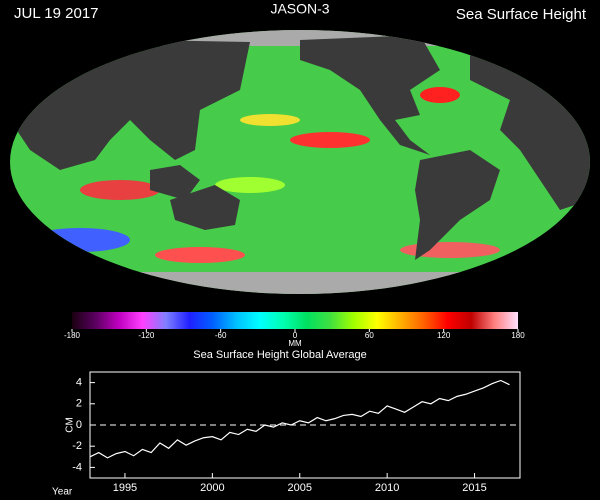  Describe the element at coordinates (62, 492) in the screenshot. I see `x-axis-label: Year` at that location.